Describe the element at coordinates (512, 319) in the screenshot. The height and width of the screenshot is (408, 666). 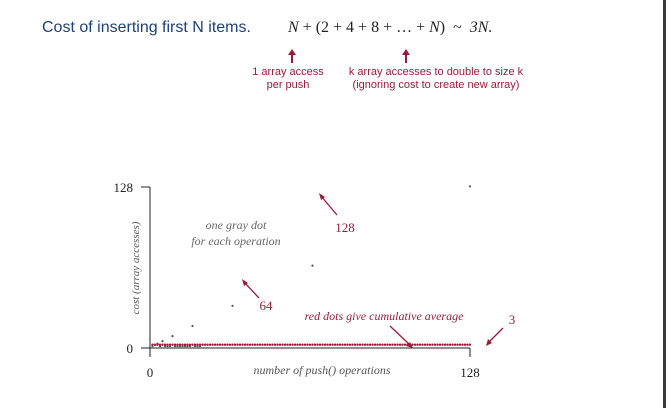
I see `label-3: 3` at that location.